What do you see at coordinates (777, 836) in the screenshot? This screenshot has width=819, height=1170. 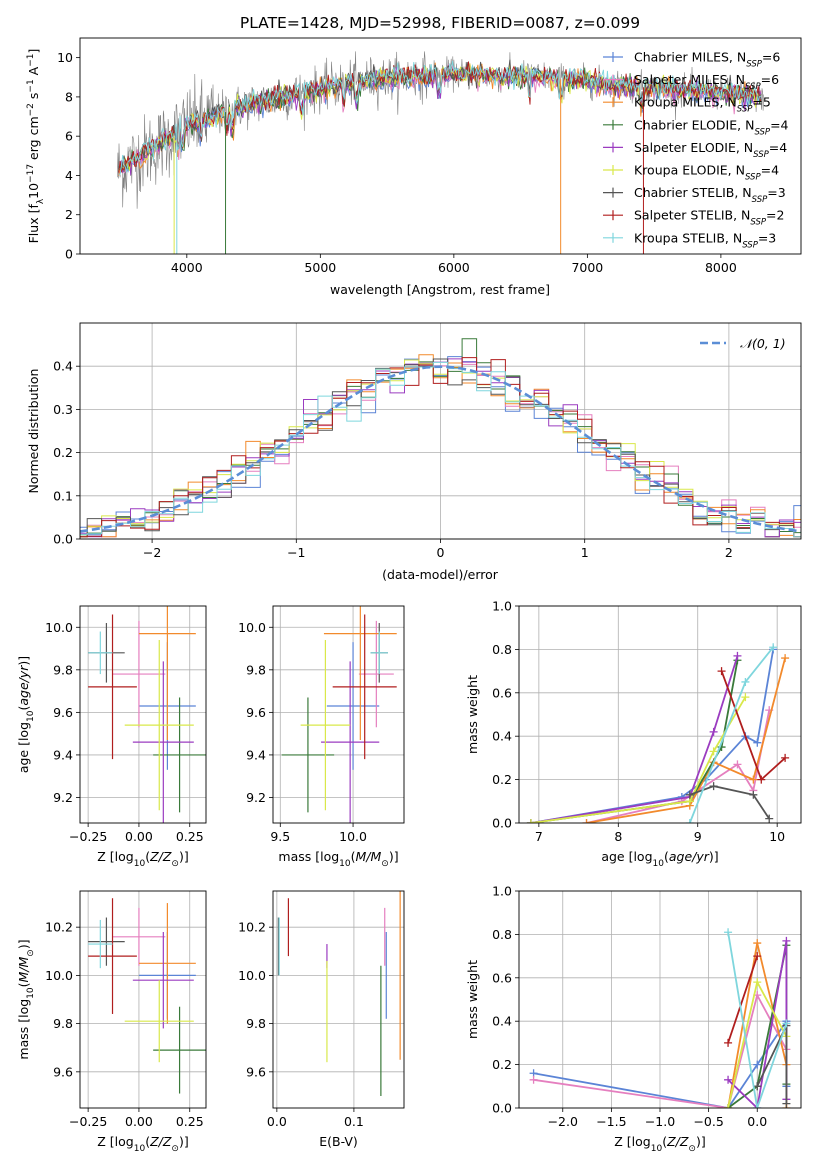 I see `x-tick-label: 10` at bounding box center [777, 836].